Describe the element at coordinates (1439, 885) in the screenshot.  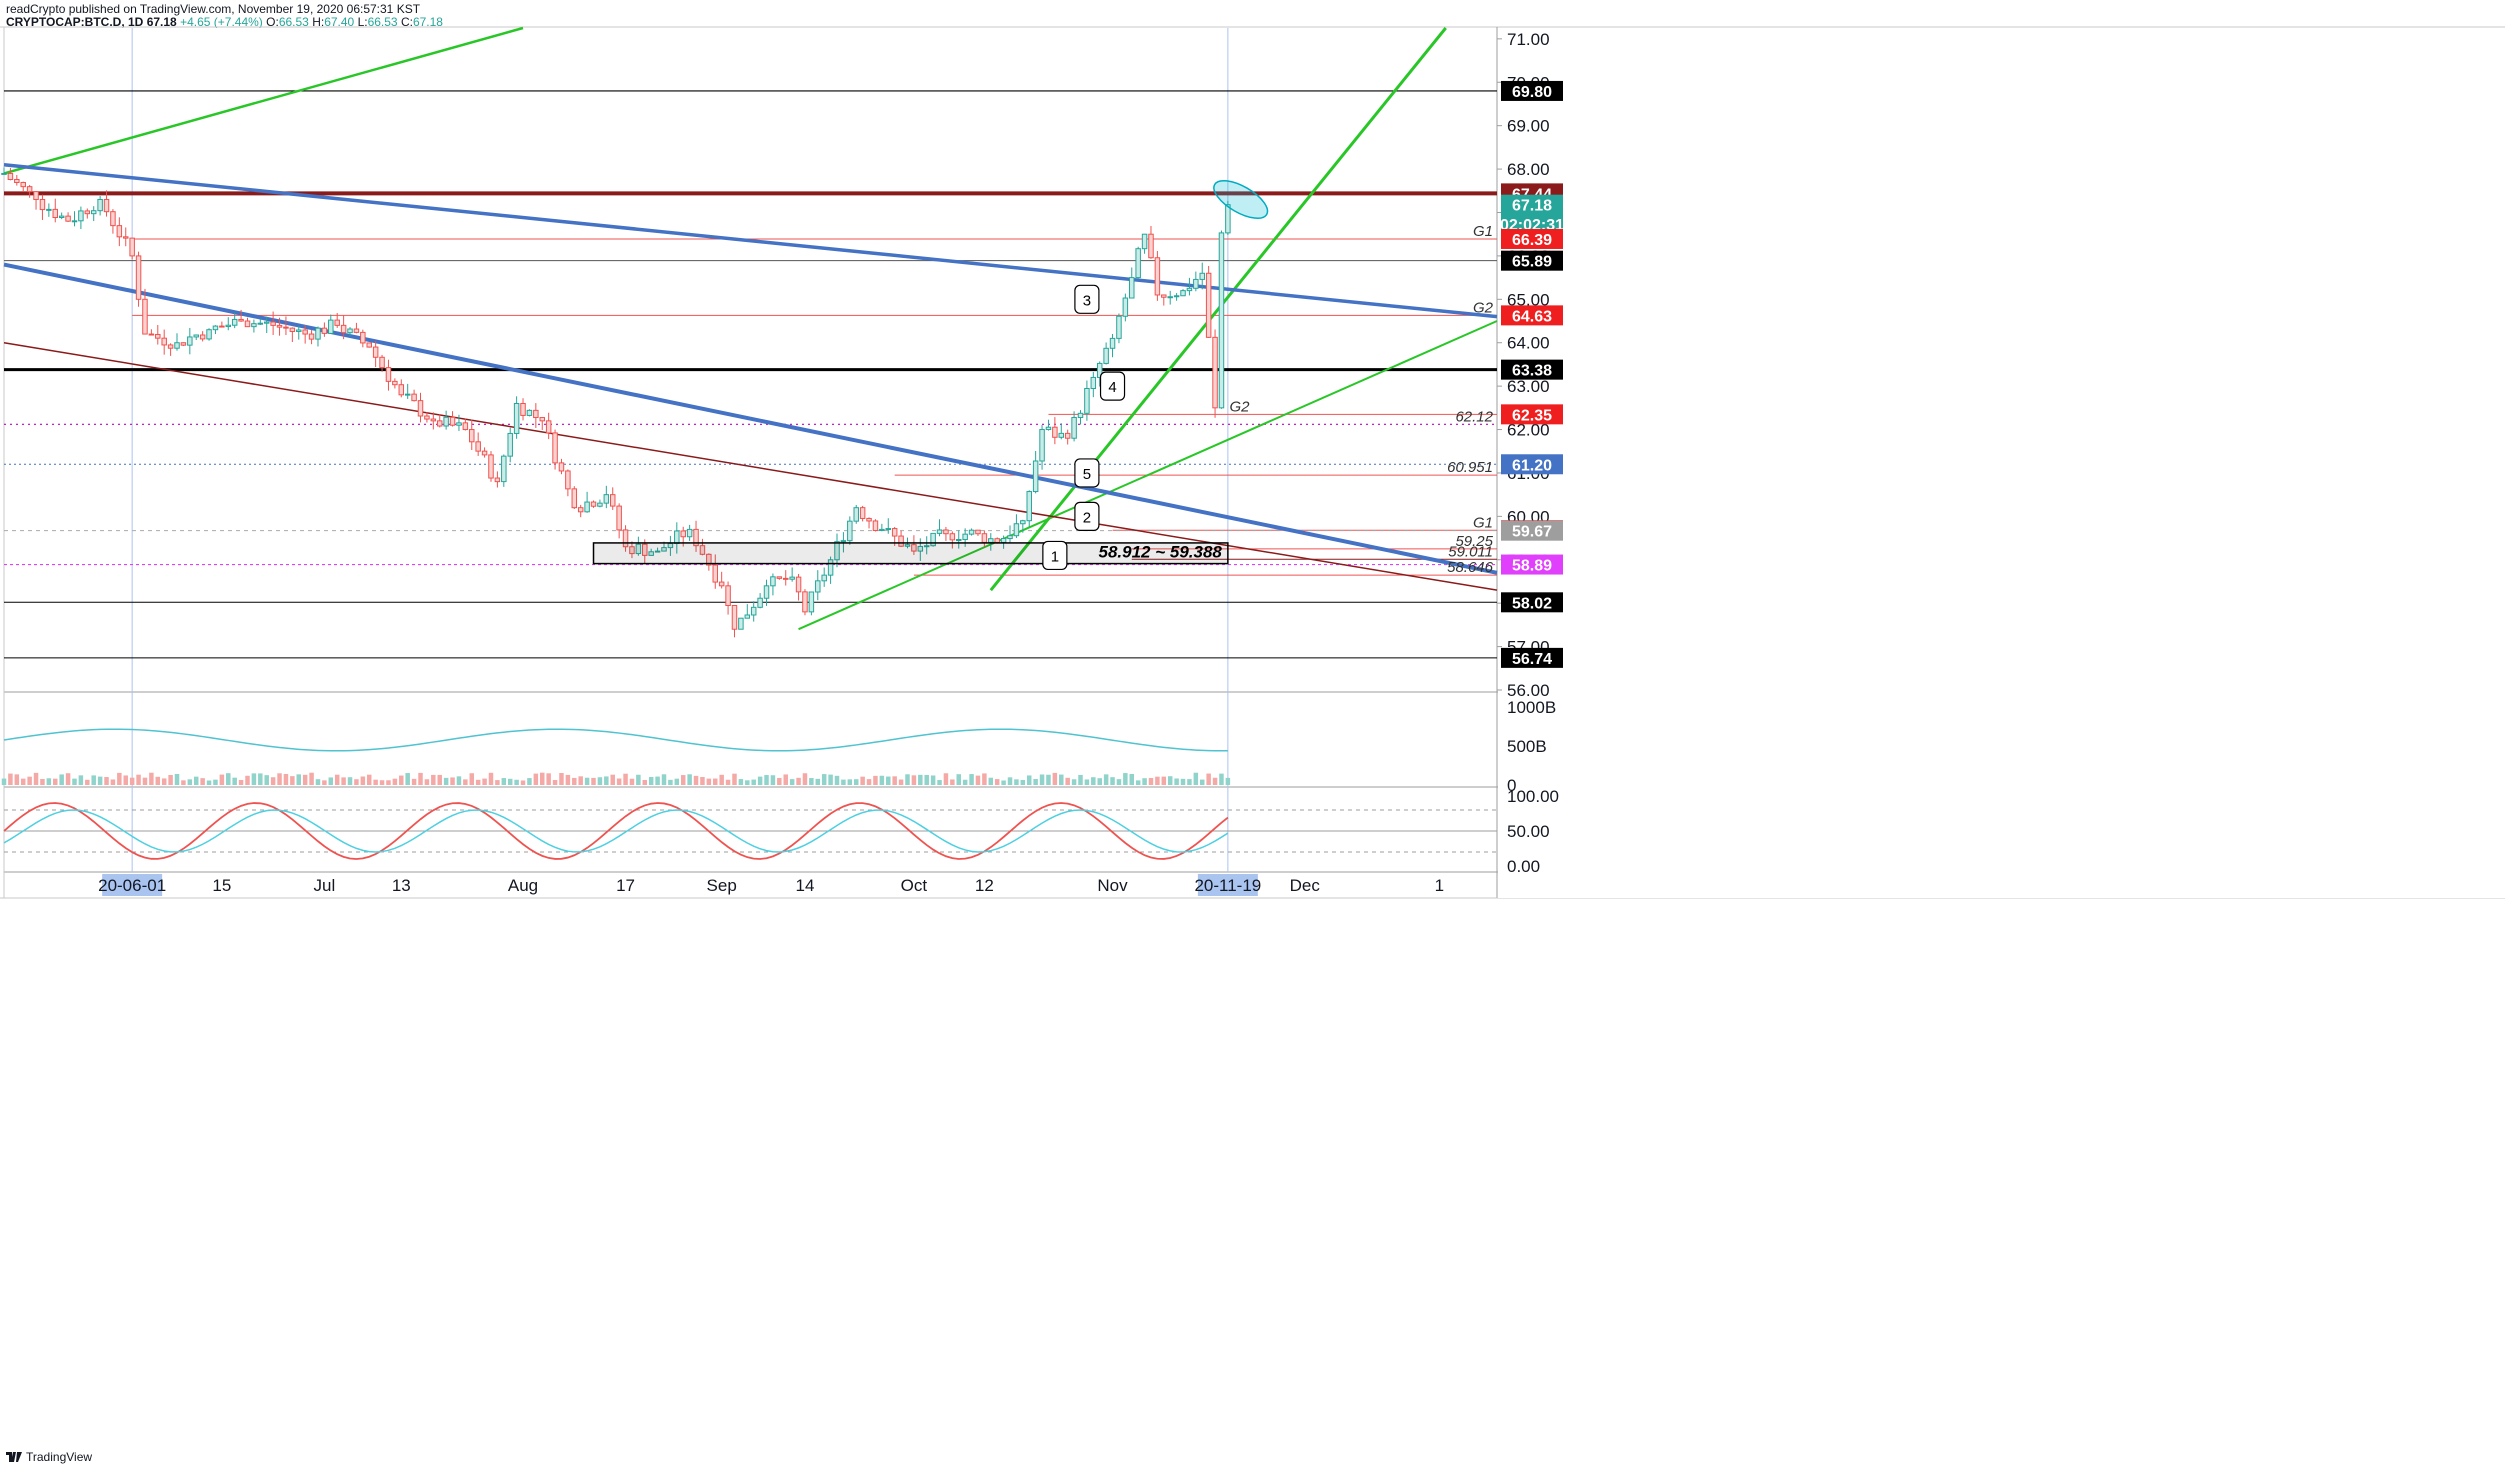
I see `time-tick-label: 1` at that location.